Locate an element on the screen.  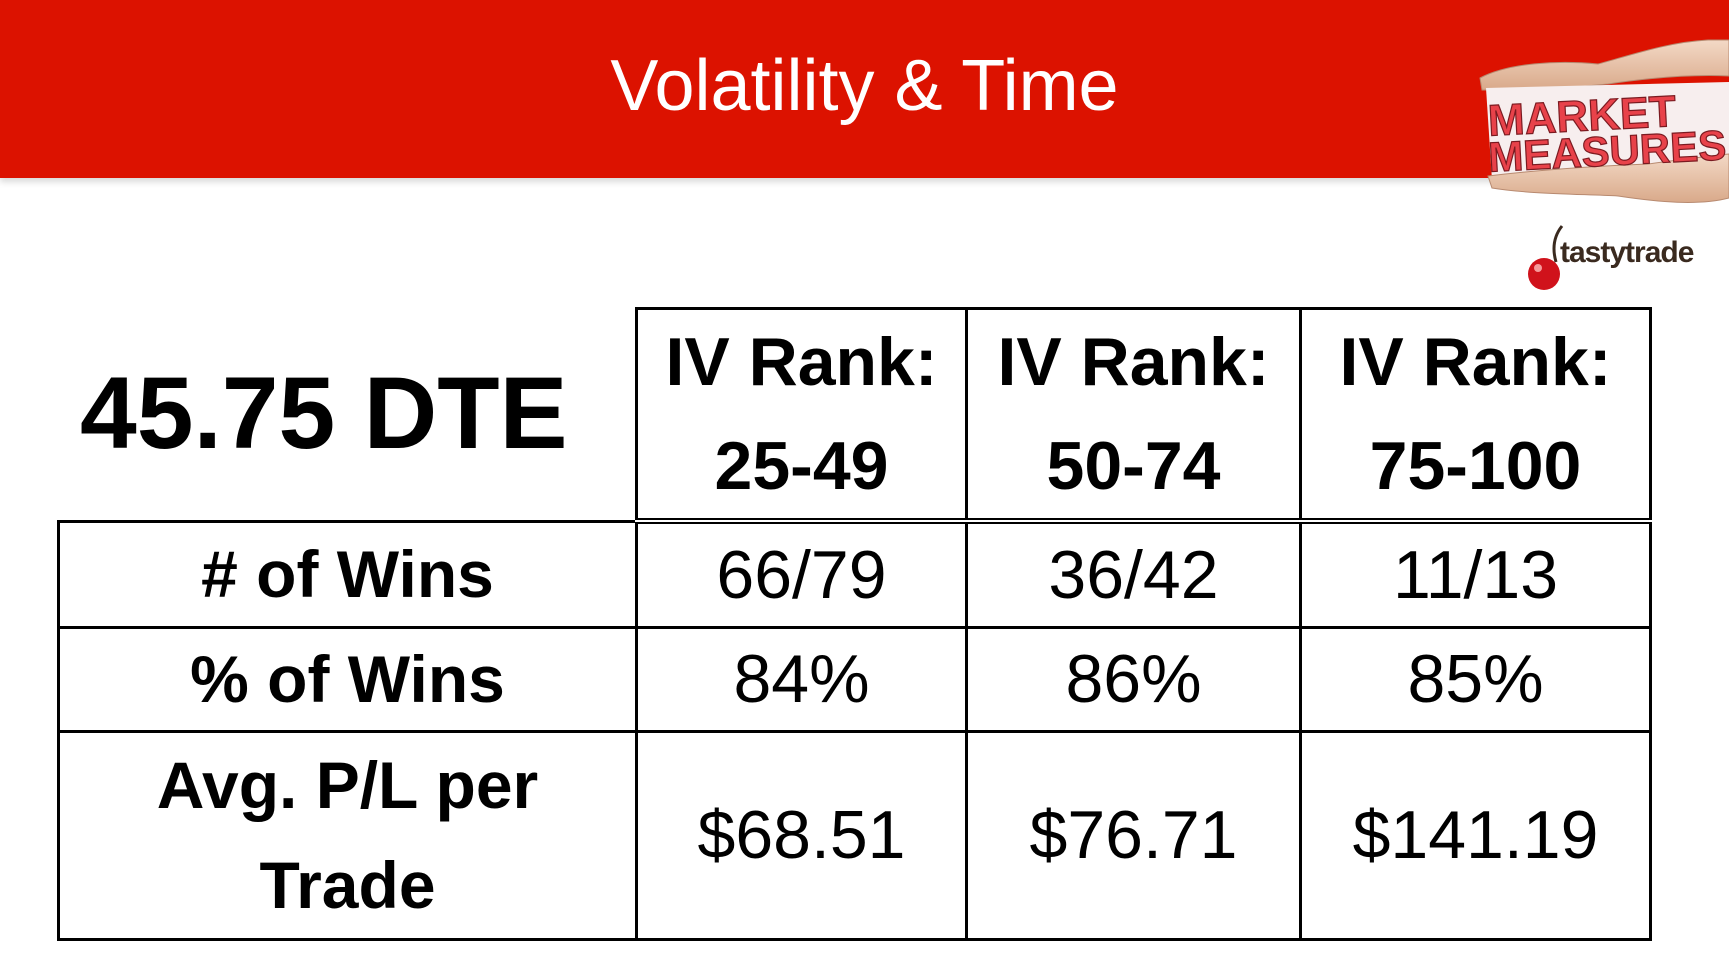
column-header-iv-25-49: IV Rank: 25-49 is located at coordinates (801, 415).